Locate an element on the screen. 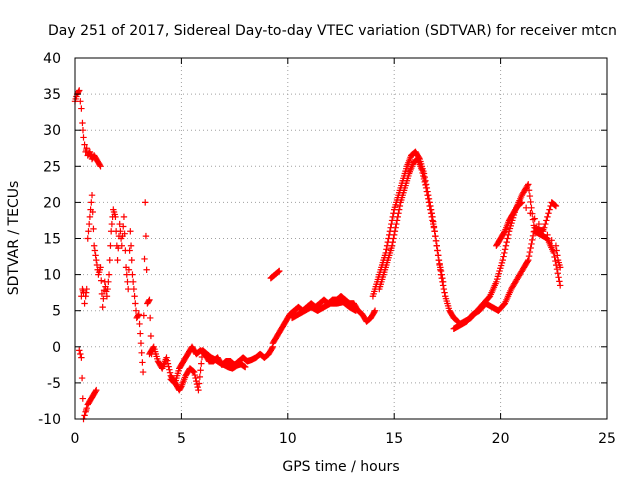  y-tick-label: 5 is located at coordinates (56, 312).